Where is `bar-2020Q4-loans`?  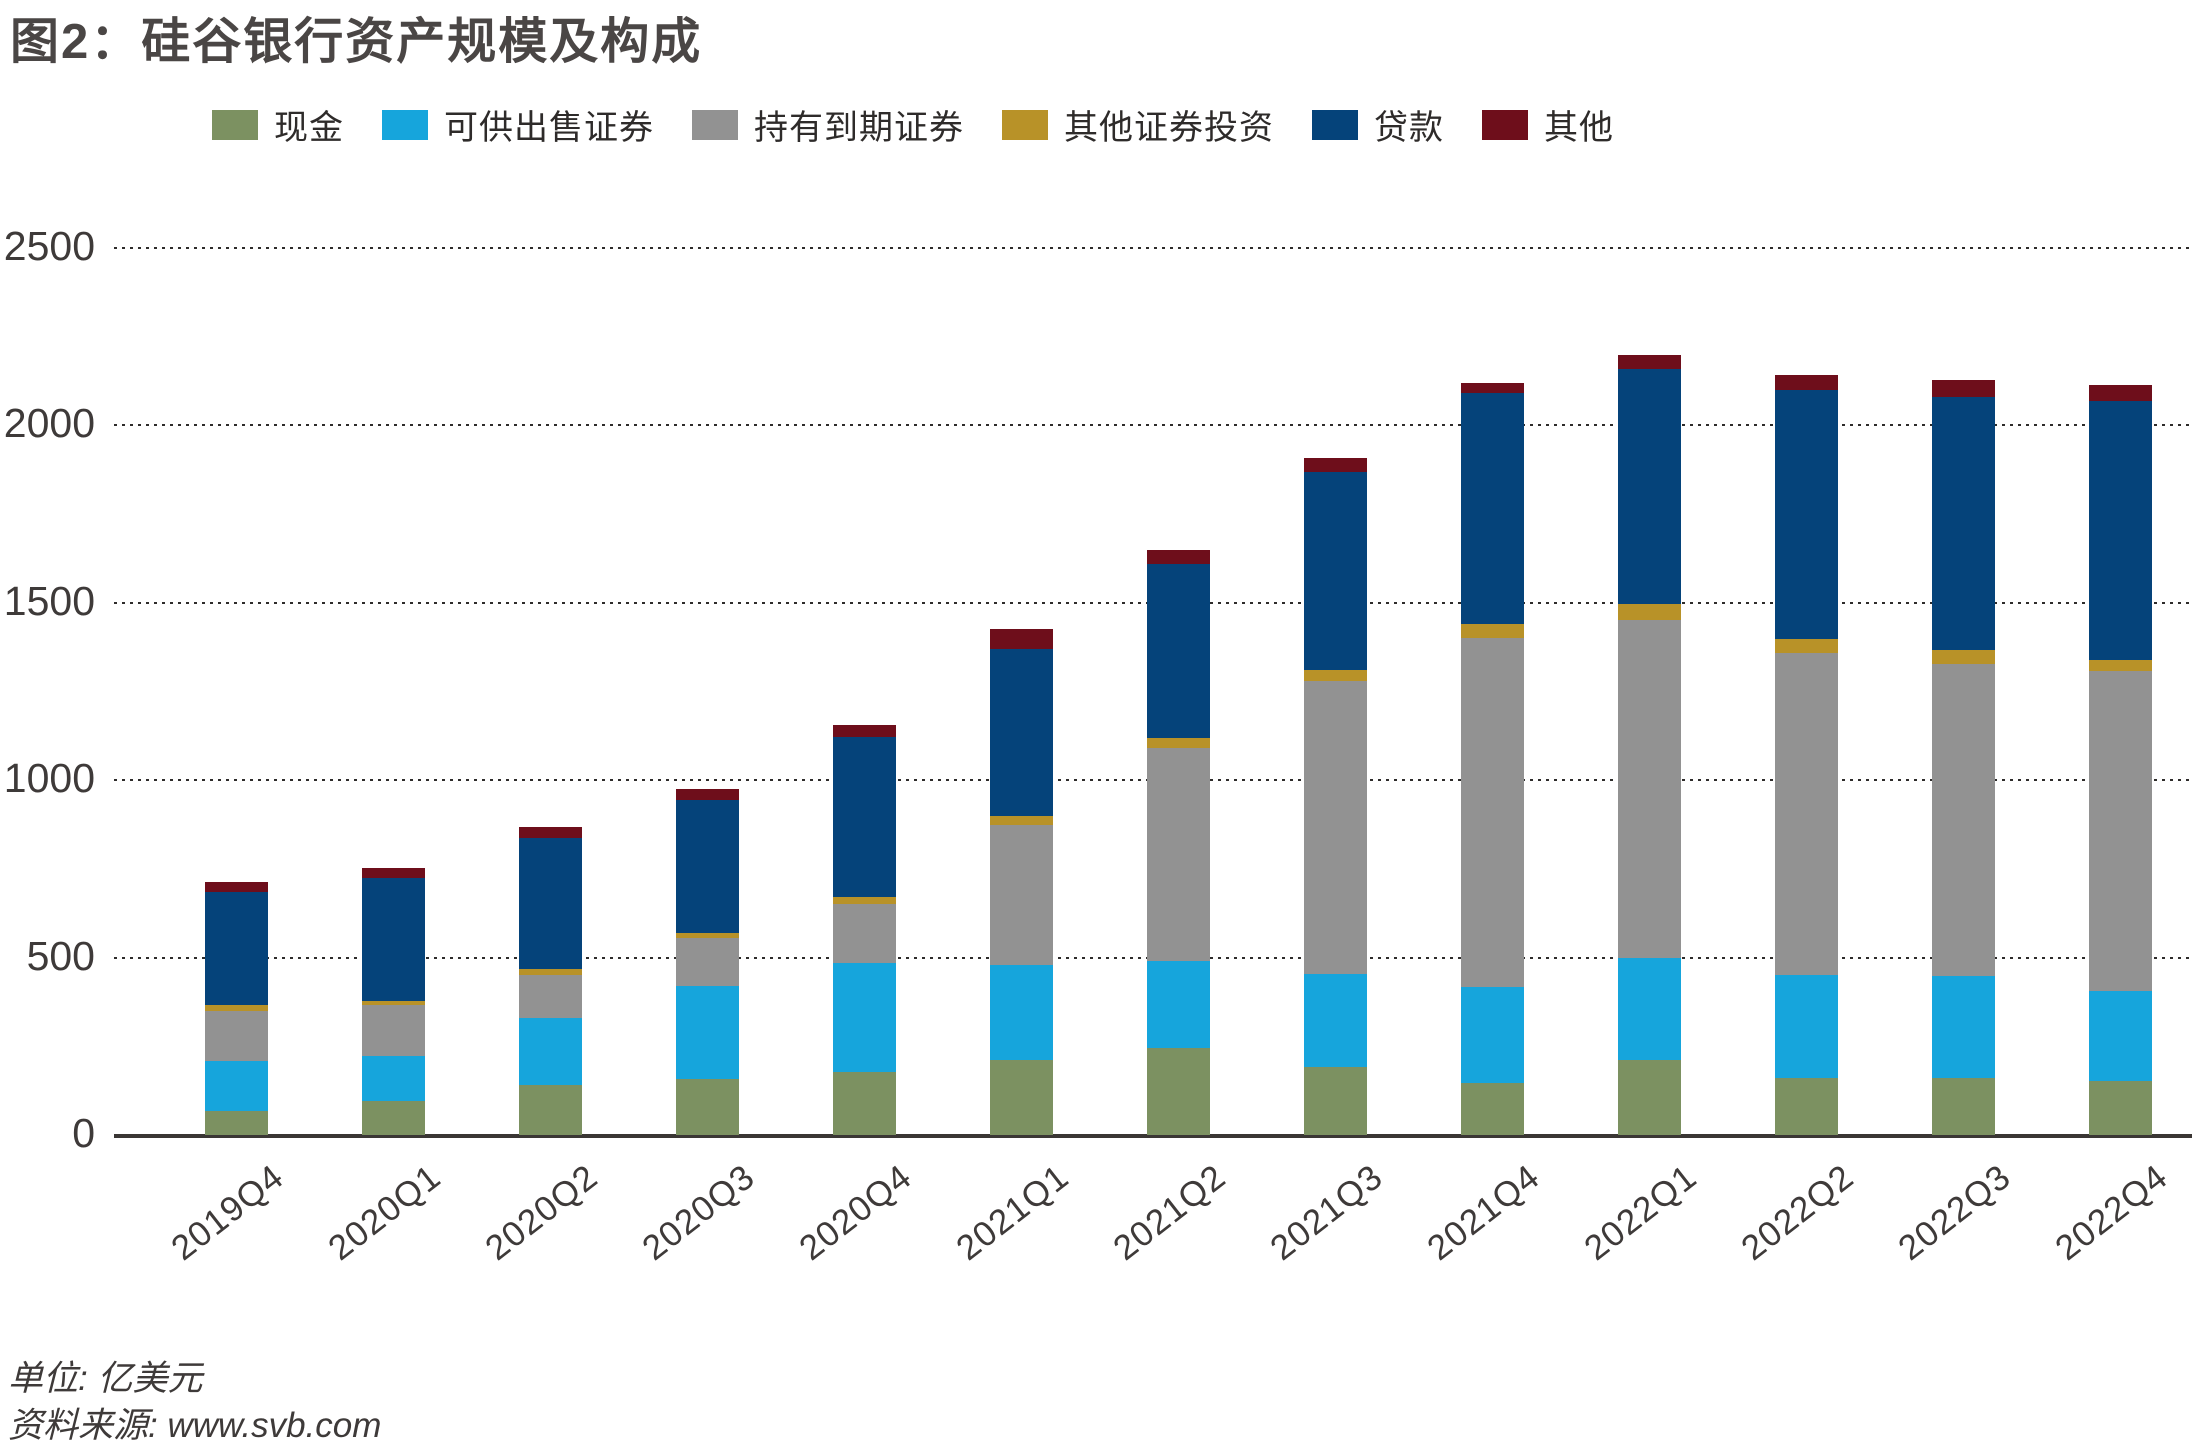 bar-2020Q4-loans is located at coordinates (864, 816).